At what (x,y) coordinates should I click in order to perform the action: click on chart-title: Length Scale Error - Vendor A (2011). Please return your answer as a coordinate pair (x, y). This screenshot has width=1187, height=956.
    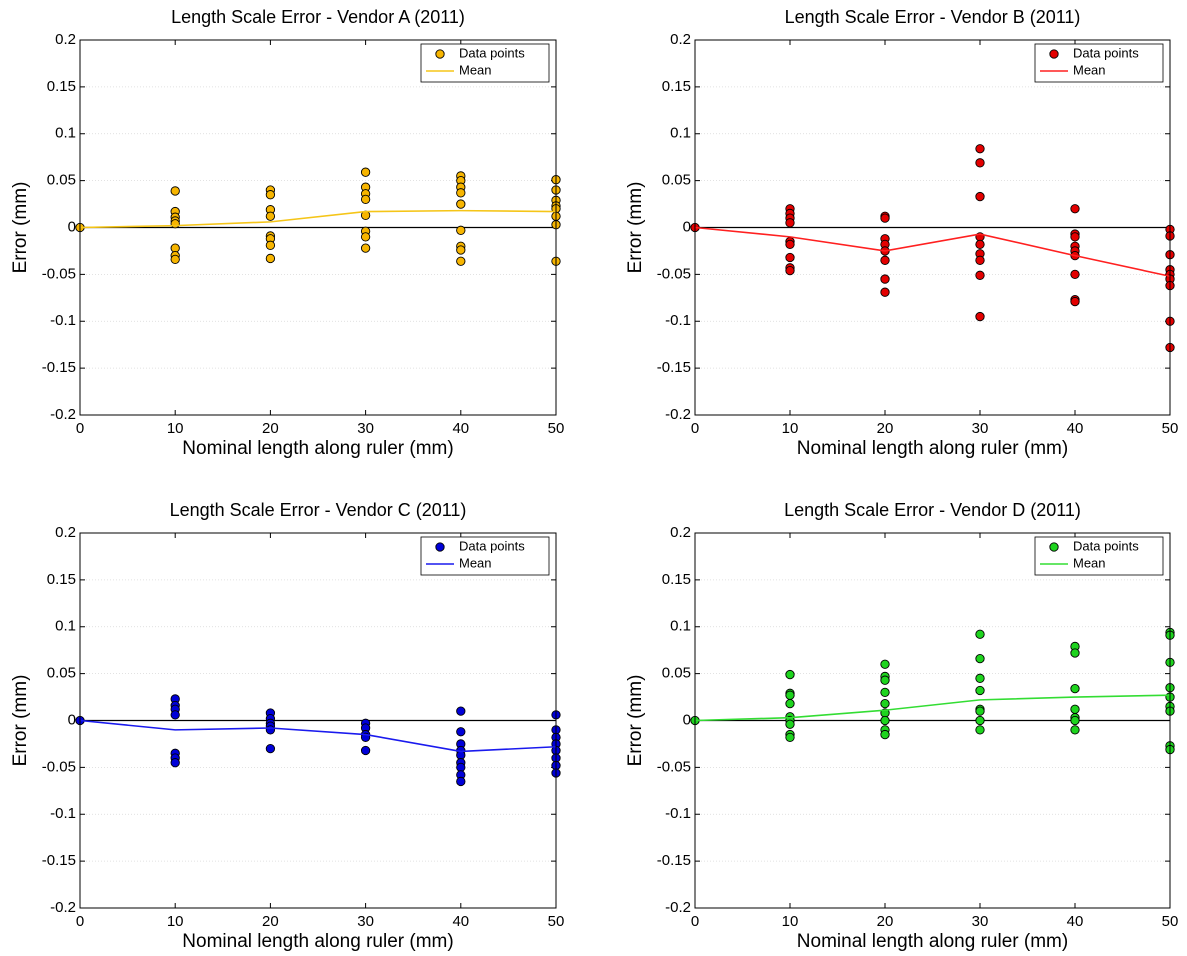
    Looking at the image, I should click on (318, 17).